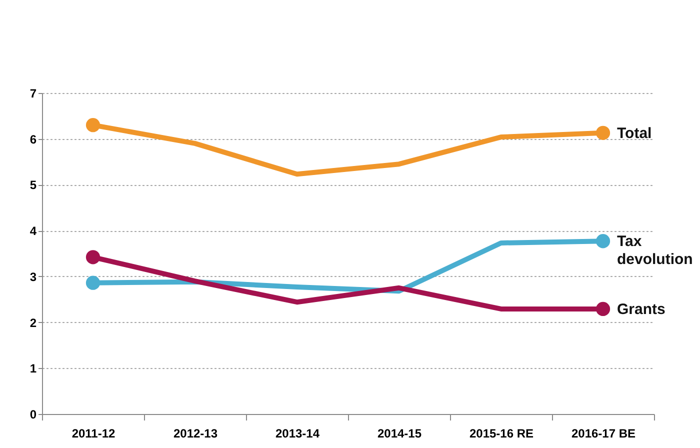 The width and height of the screenshot is (700, 448). What do you see at coordinates (195, 433) in the screenshot?
I see `x-tick-label: 2012-13` at bounding box center [195, 433].